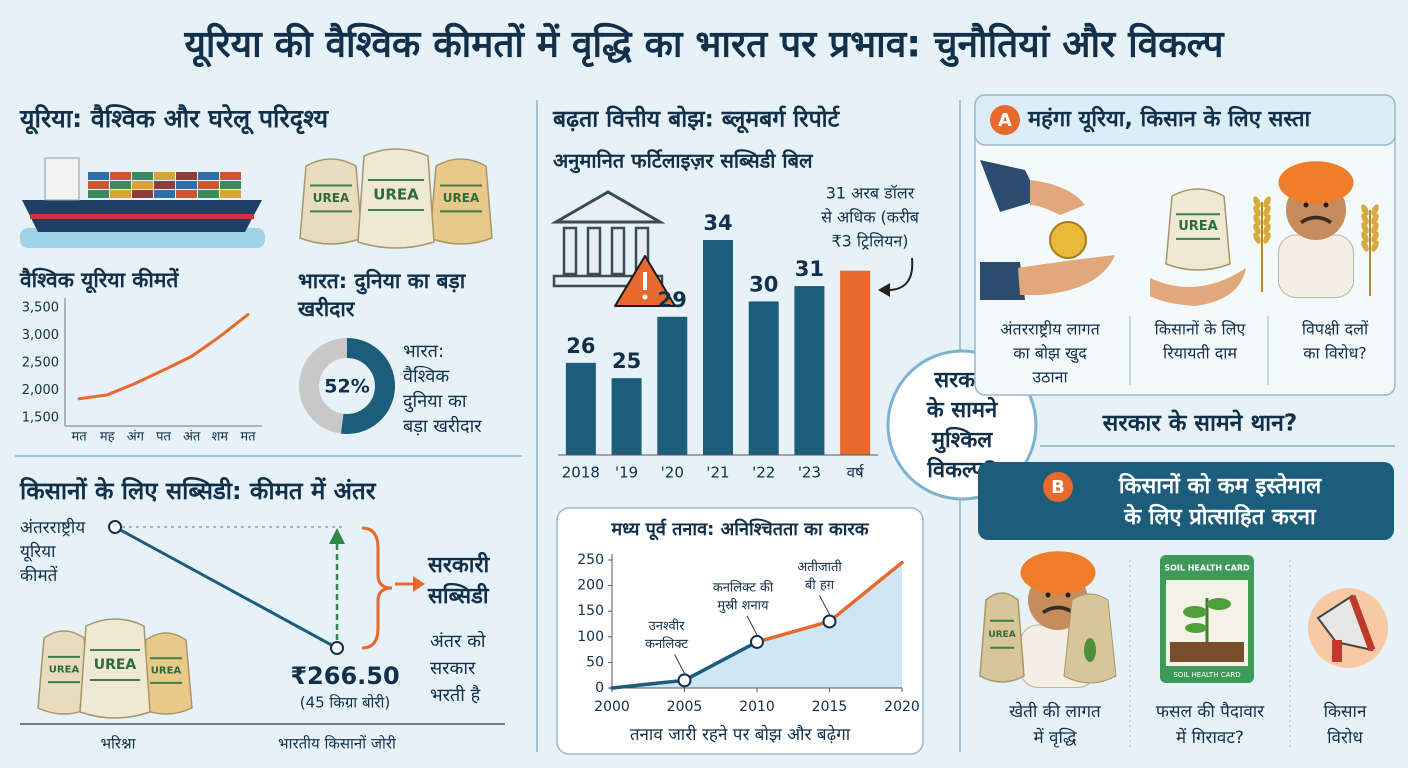 Image resolution: width=1408 pixels, height=768 pixels. Describe the element at coordinates (870, 217) in the screenshot. I see `annotation: से अधिक (करीब` at that location.